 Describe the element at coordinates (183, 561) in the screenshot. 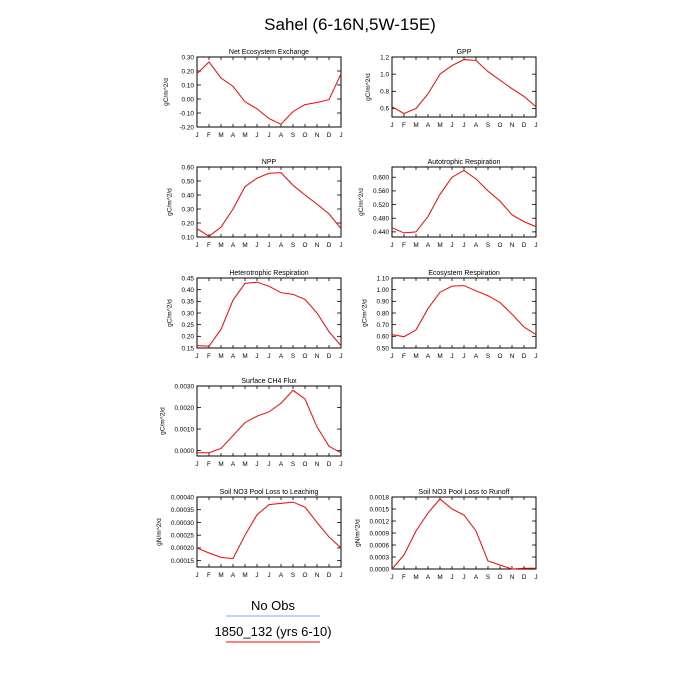

I see `y-tick-label: 0.00015` at that location.